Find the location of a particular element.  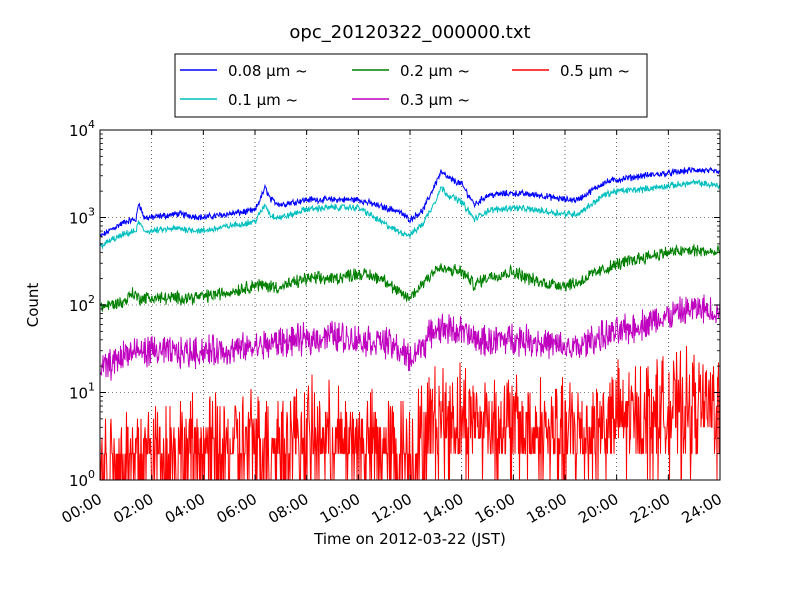

legend-label: 0.1 μm ~ is located at coordinates (263, 100).